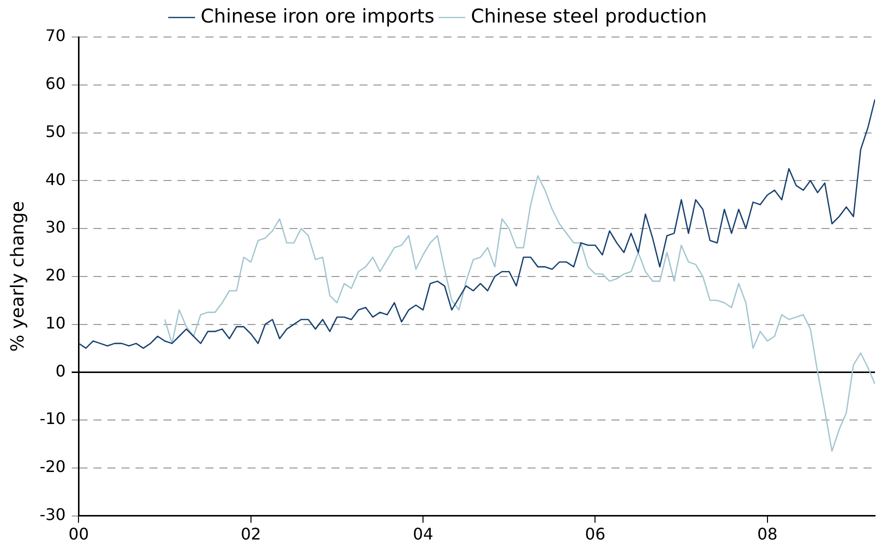 Image resolution: width=877 pixels, height=550 pixels. Describe the element at coordinates (55, 84) in the screenshot. I see `y-tick-label: 60` at that location.